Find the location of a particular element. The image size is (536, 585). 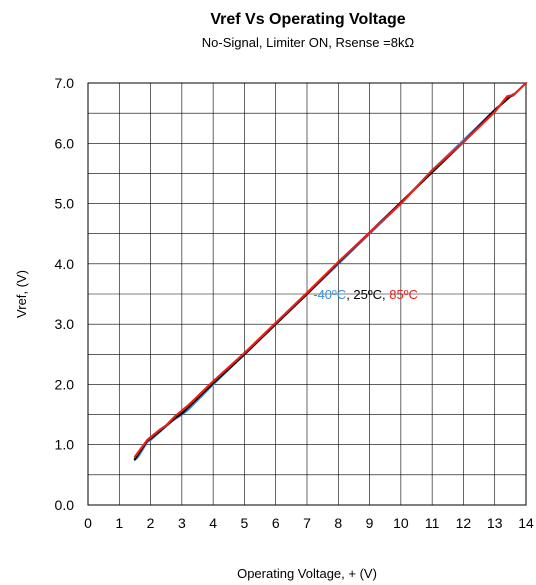

annotation-hot: 85ºC is located at coordinates (403, 294).